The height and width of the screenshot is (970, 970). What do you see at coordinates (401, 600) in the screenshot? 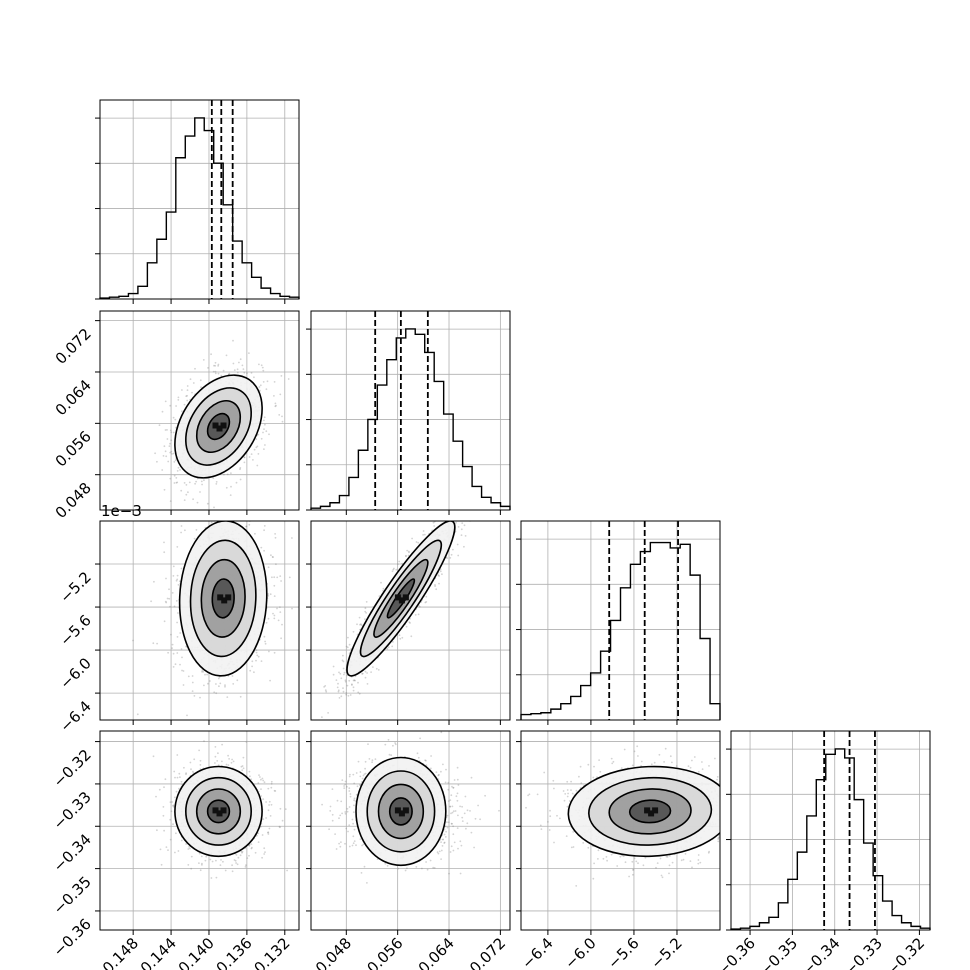
I see `density-peak` at bounding box center [401, 600].